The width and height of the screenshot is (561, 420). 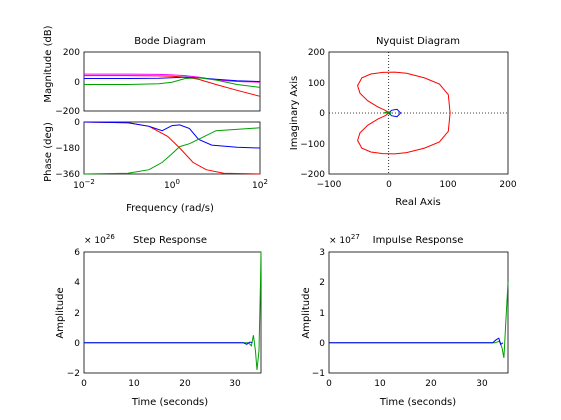 What do you see at coordinates (395, 113) in the screenshot?
I see `nyquist-line-blue` at bounding box center [395, 113].